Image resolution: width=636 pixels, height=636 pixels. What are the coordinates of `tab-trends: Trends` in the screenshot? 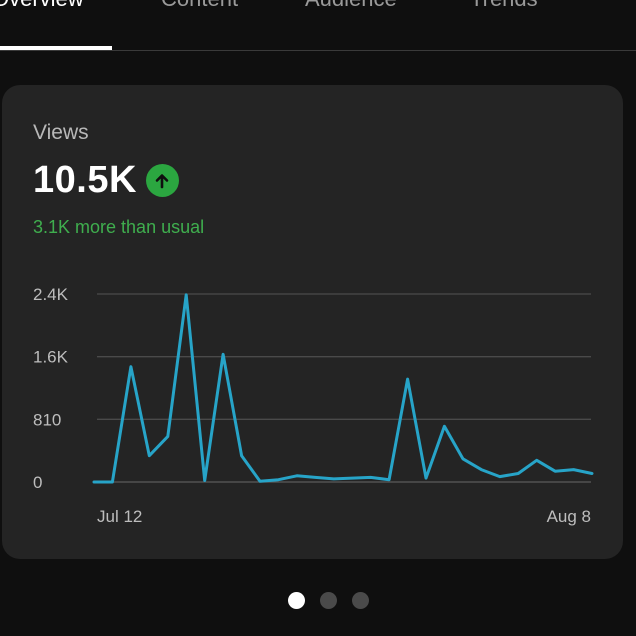 It's located at (504, 6).